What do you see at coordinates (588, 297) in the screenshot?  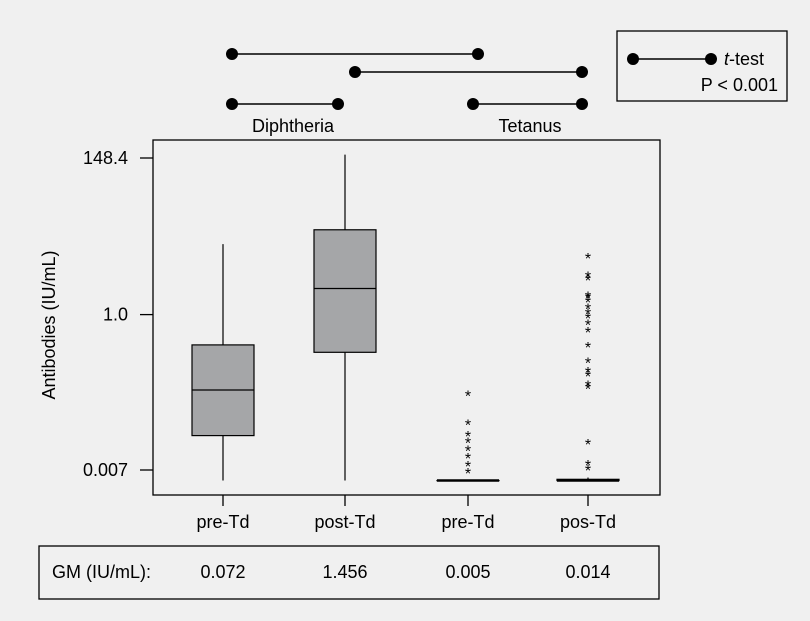 I see `box-3-outlier-16: *` at bounding box center [588, 297].